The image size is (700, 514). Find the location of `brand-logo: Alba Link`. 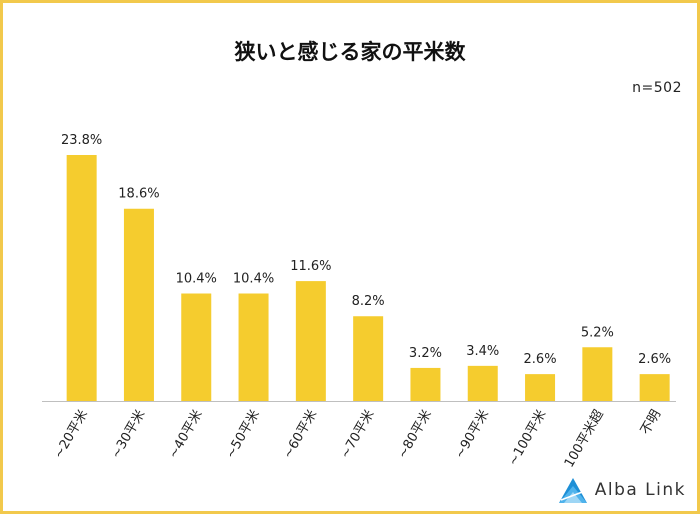

brand-logo: Alba Link is located at coordinates (621, 490).